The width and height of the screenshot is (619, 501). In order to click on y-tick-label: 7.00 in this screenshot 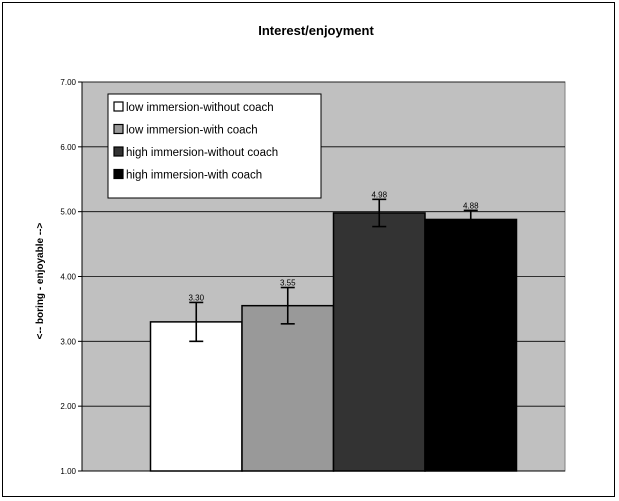, I will do `click(68, 82)`.